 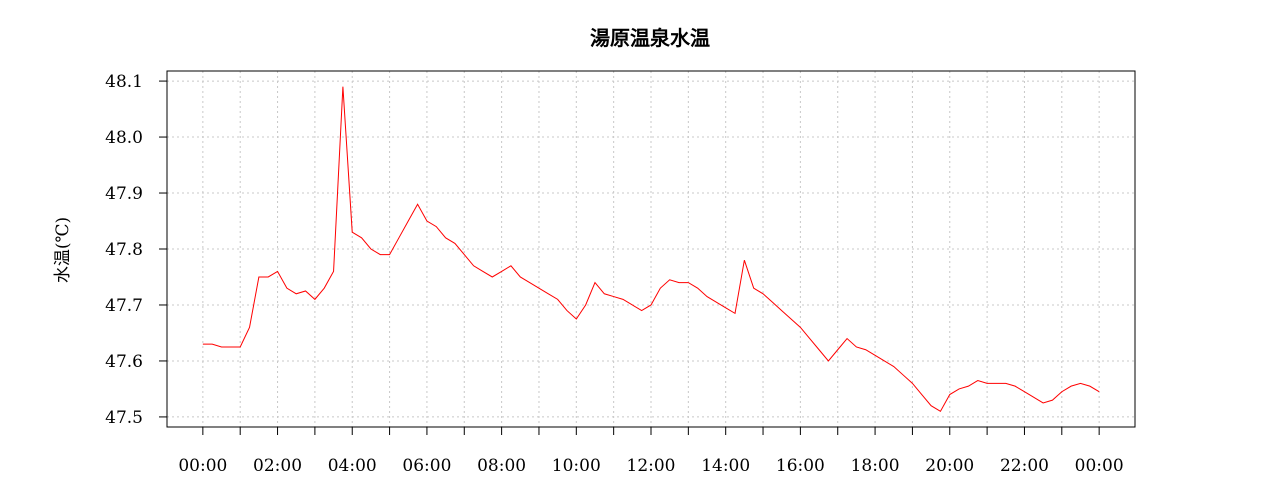 I want to click on chart-title: 湯原温泉水温, so click(x=650, y=38).